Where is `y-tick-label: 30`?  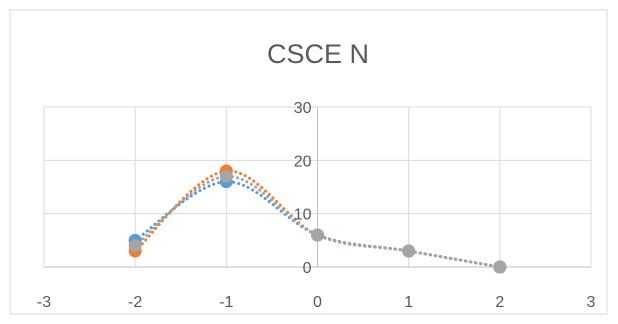 y-tick-label: 30 is located at coordinates (303, 108).